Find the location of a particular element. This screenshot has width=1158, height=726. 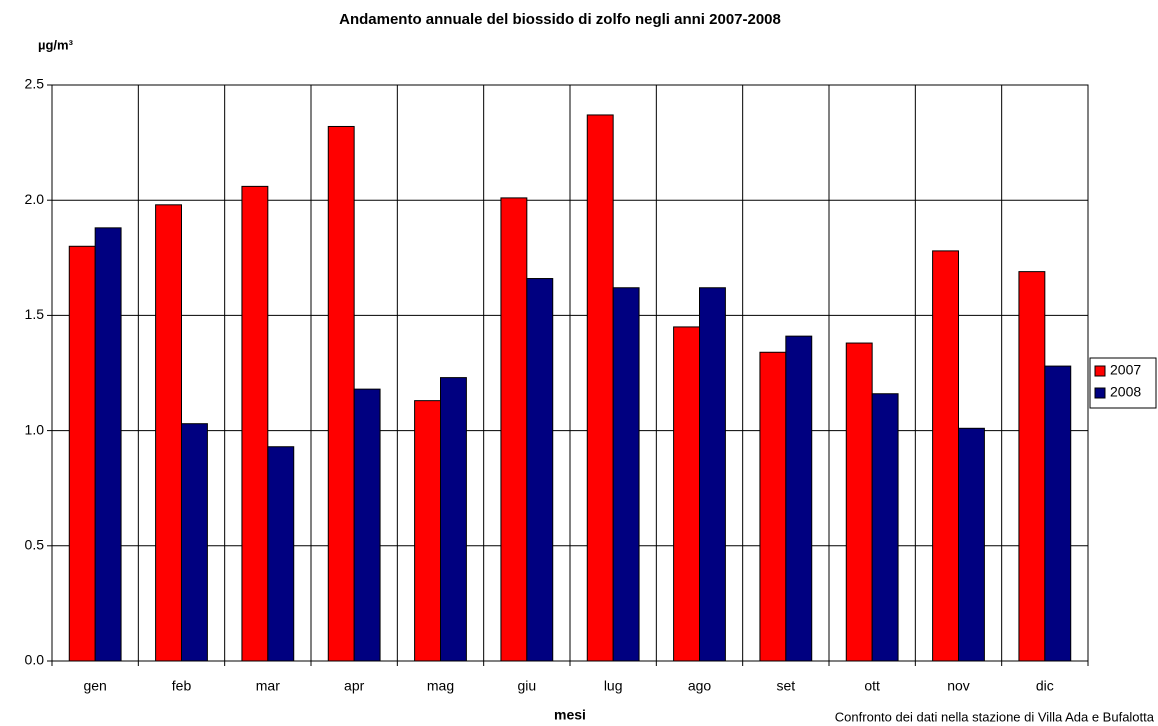

x-axis-label: mesi is located at coordinates (570, 715).